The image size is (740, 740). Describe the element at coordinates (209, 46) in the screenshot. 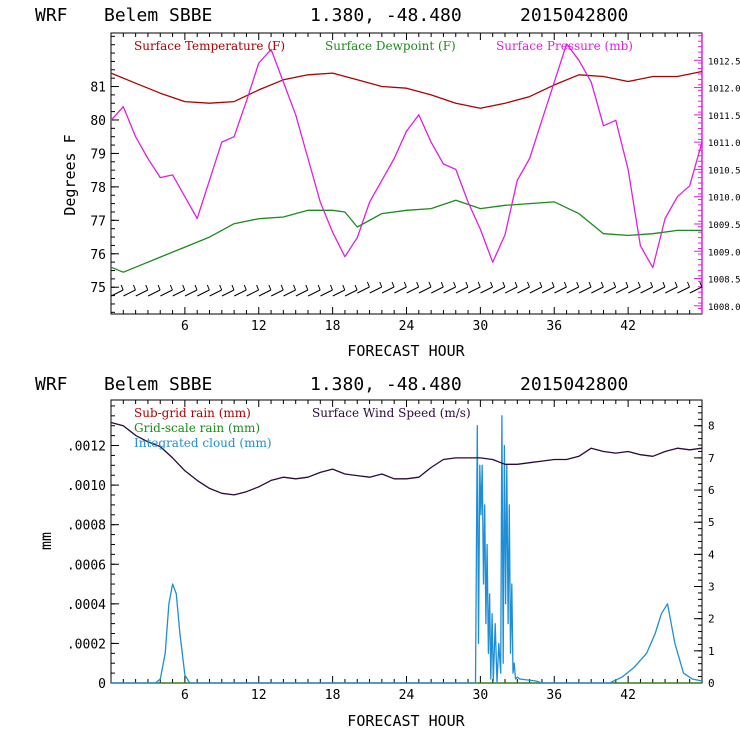

I see `chart1-legend-temp: Surface Temperature (F)` at that location.